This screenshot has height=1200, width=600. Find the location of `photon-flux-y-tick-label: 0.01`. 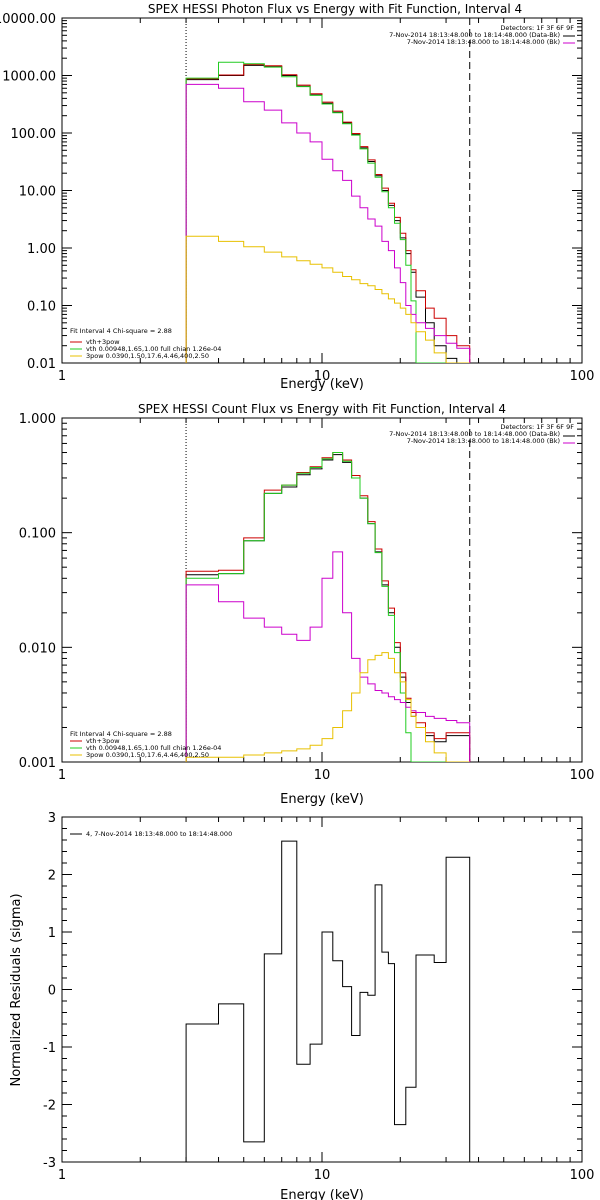

photon-flux-y-tick-label: 0.01 is located at coordinates (41, 364).